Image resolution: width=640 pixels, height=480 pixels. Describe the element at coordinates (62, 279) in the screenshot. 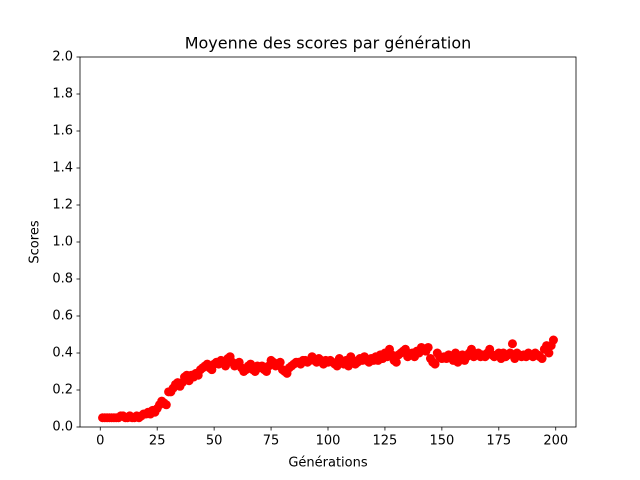

I see `y-tick-label: 0.8` at that location.